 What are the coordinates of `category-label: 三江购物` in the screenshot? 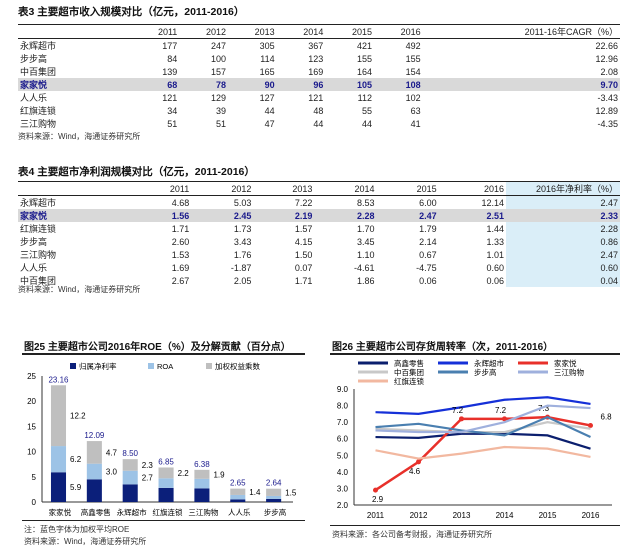 It's located at (203, 512).